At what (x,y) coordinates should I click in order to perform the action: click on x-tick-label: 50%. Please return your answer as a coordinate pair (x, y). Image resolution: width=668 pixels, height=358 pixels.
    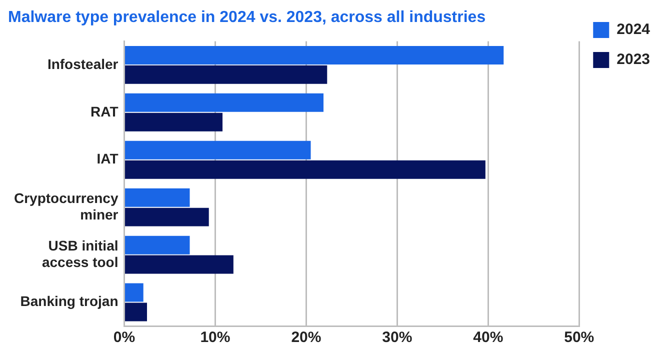
    Looking at the image, I should click on (579, 337).